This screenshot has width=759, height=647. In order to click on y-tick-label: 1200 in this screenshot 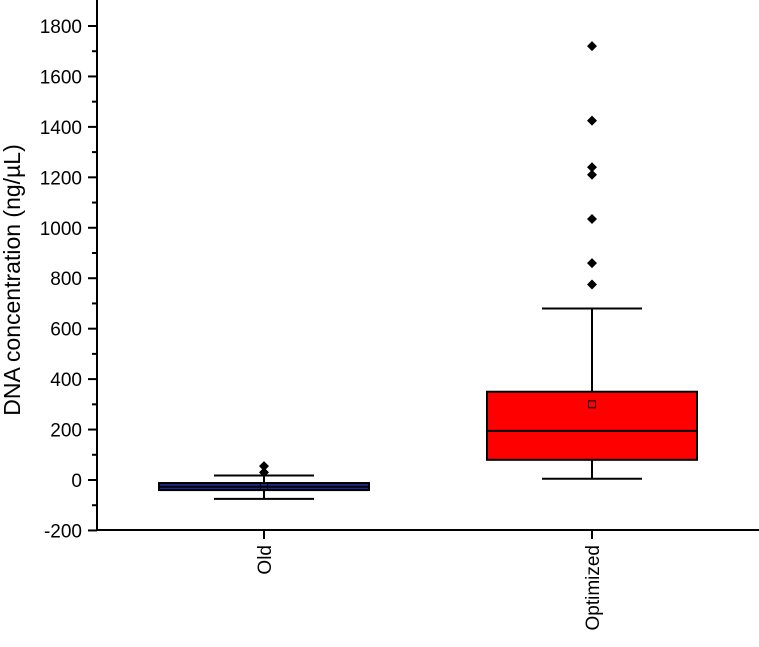, I will do `click(61, 178)`.